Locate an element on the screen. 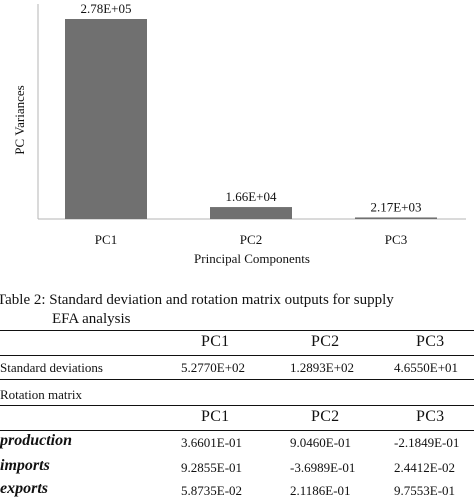 The width and height of the screenshot is (474, 499). cell-exports-pc1: 5.8735E-02 is located at coordinates (212, 490).